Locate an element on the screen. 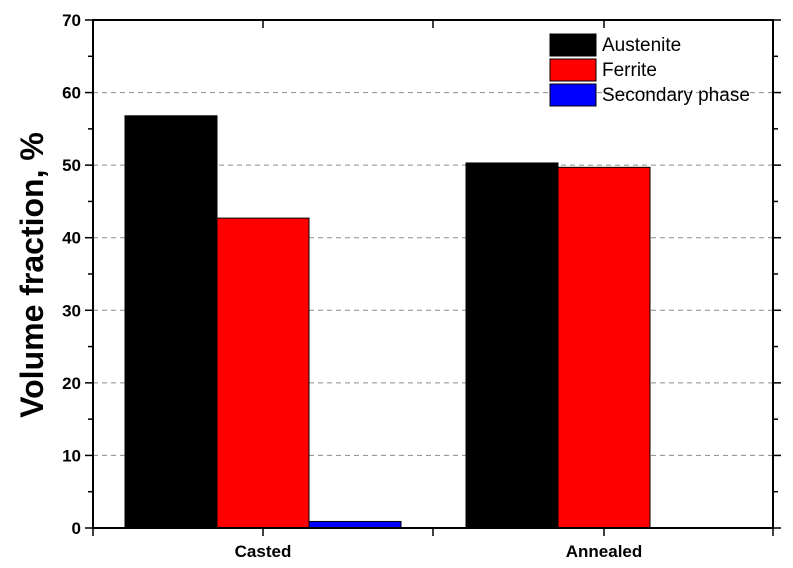 This screenshot has width=793, height=568. legend: Austenite Ferrite Secondary phase is located at coordinates (649, 70).